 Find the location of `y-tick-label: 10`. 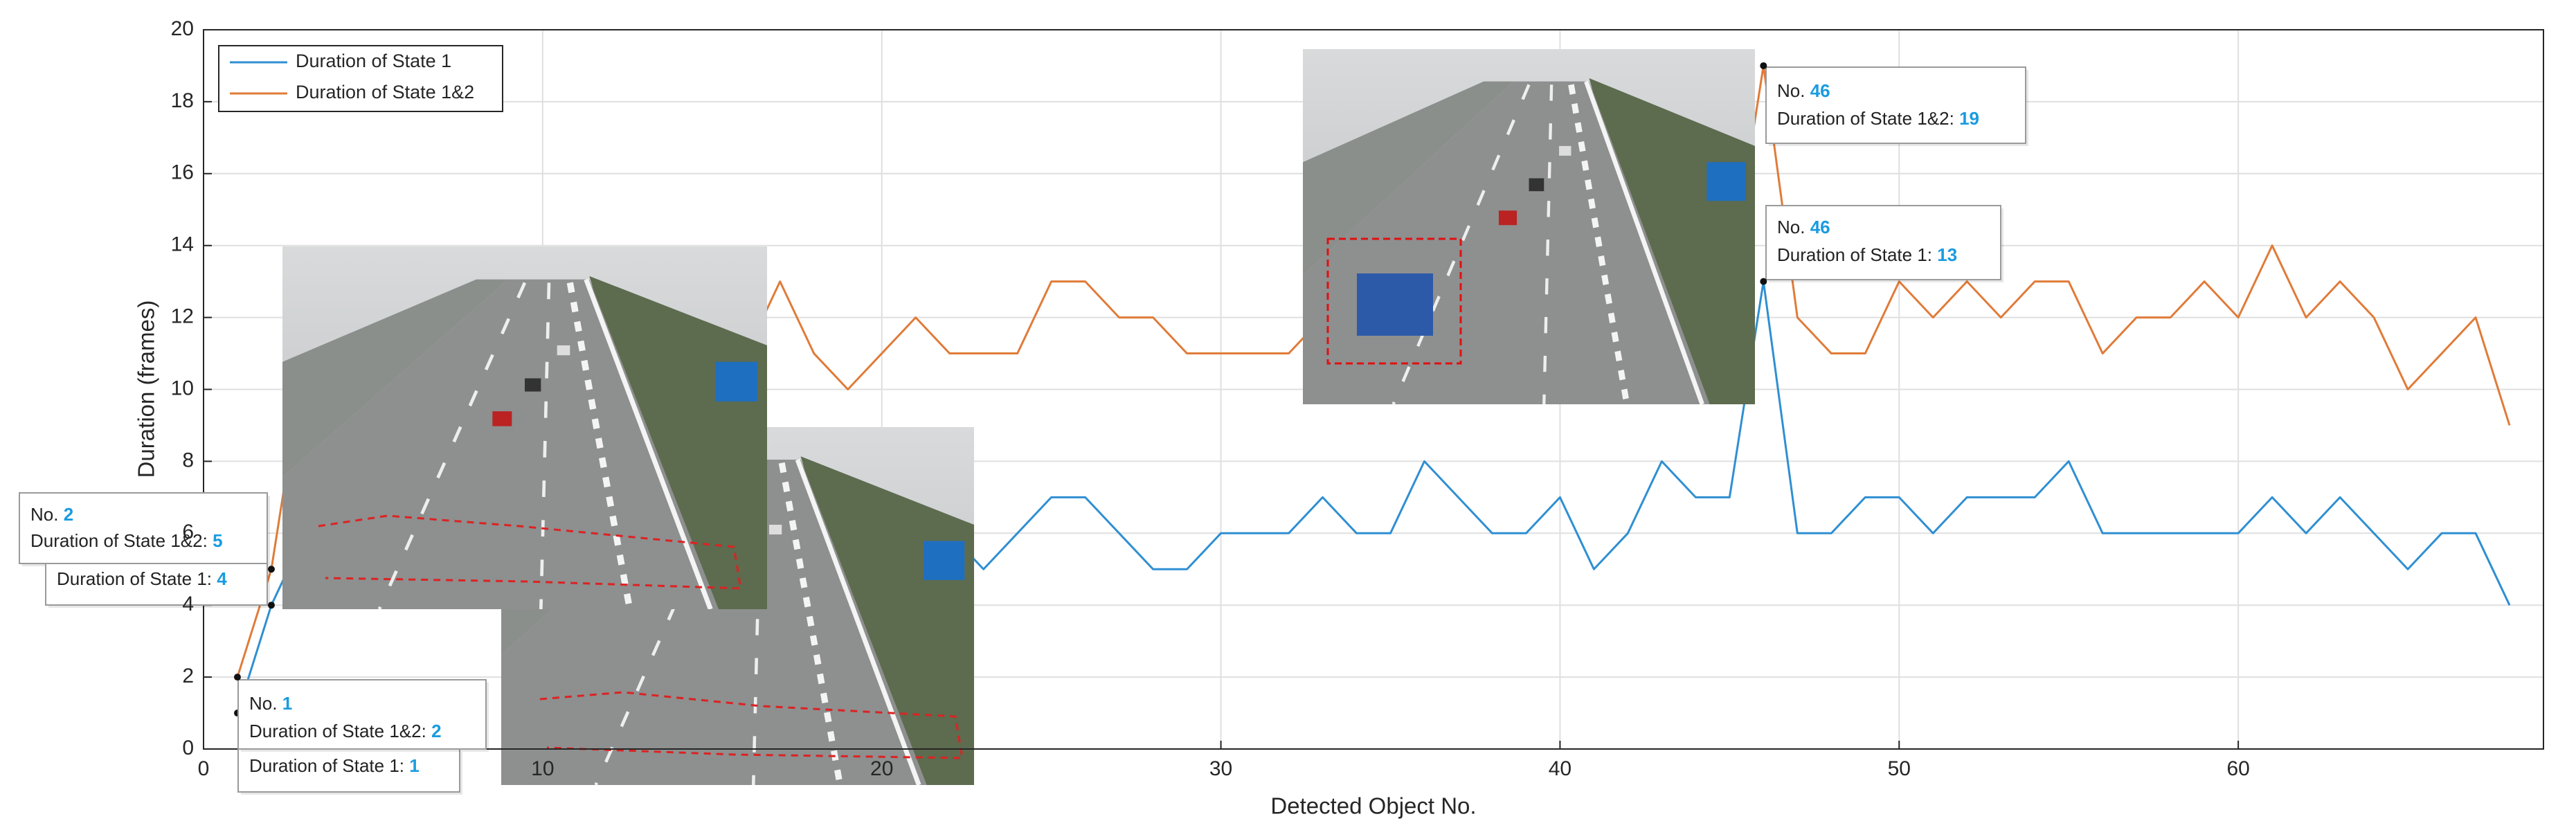

y-tick-label: 10 is located at coordinates (182, 388).